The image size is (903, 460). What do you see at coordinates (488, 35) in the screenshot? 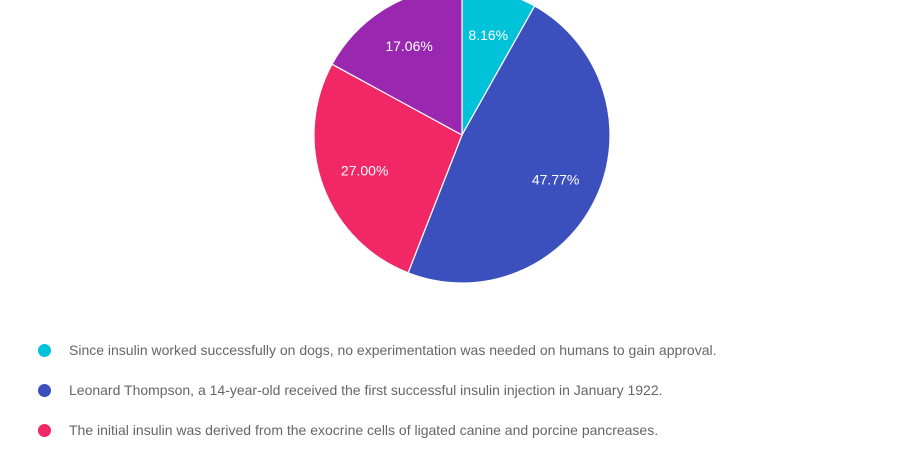
I see `slice-data-label: 8.16%` at bounding box center [488, 35].